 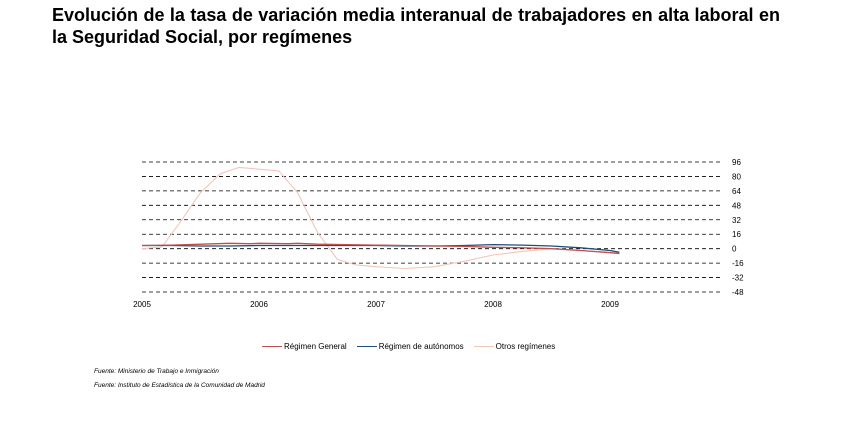 I want to click on x-tick-labels: 2005 2006 2007 2008 2009, so click(x=376, y=304).